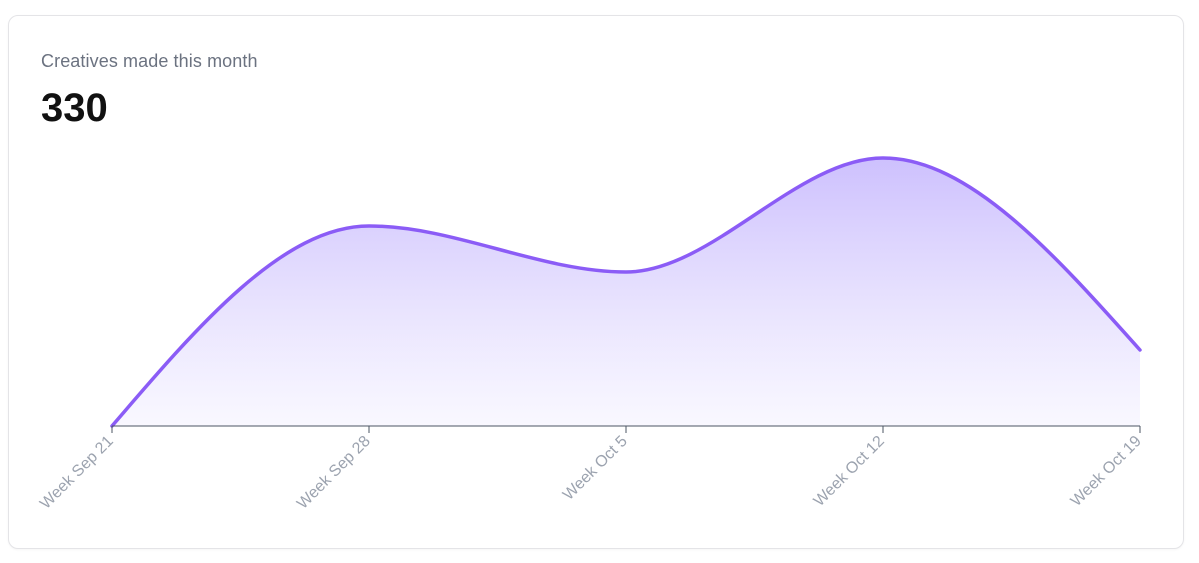 The image size is (1199, 563). I want to click on x-tick-label: Week Sep 21, so click(77, 473).